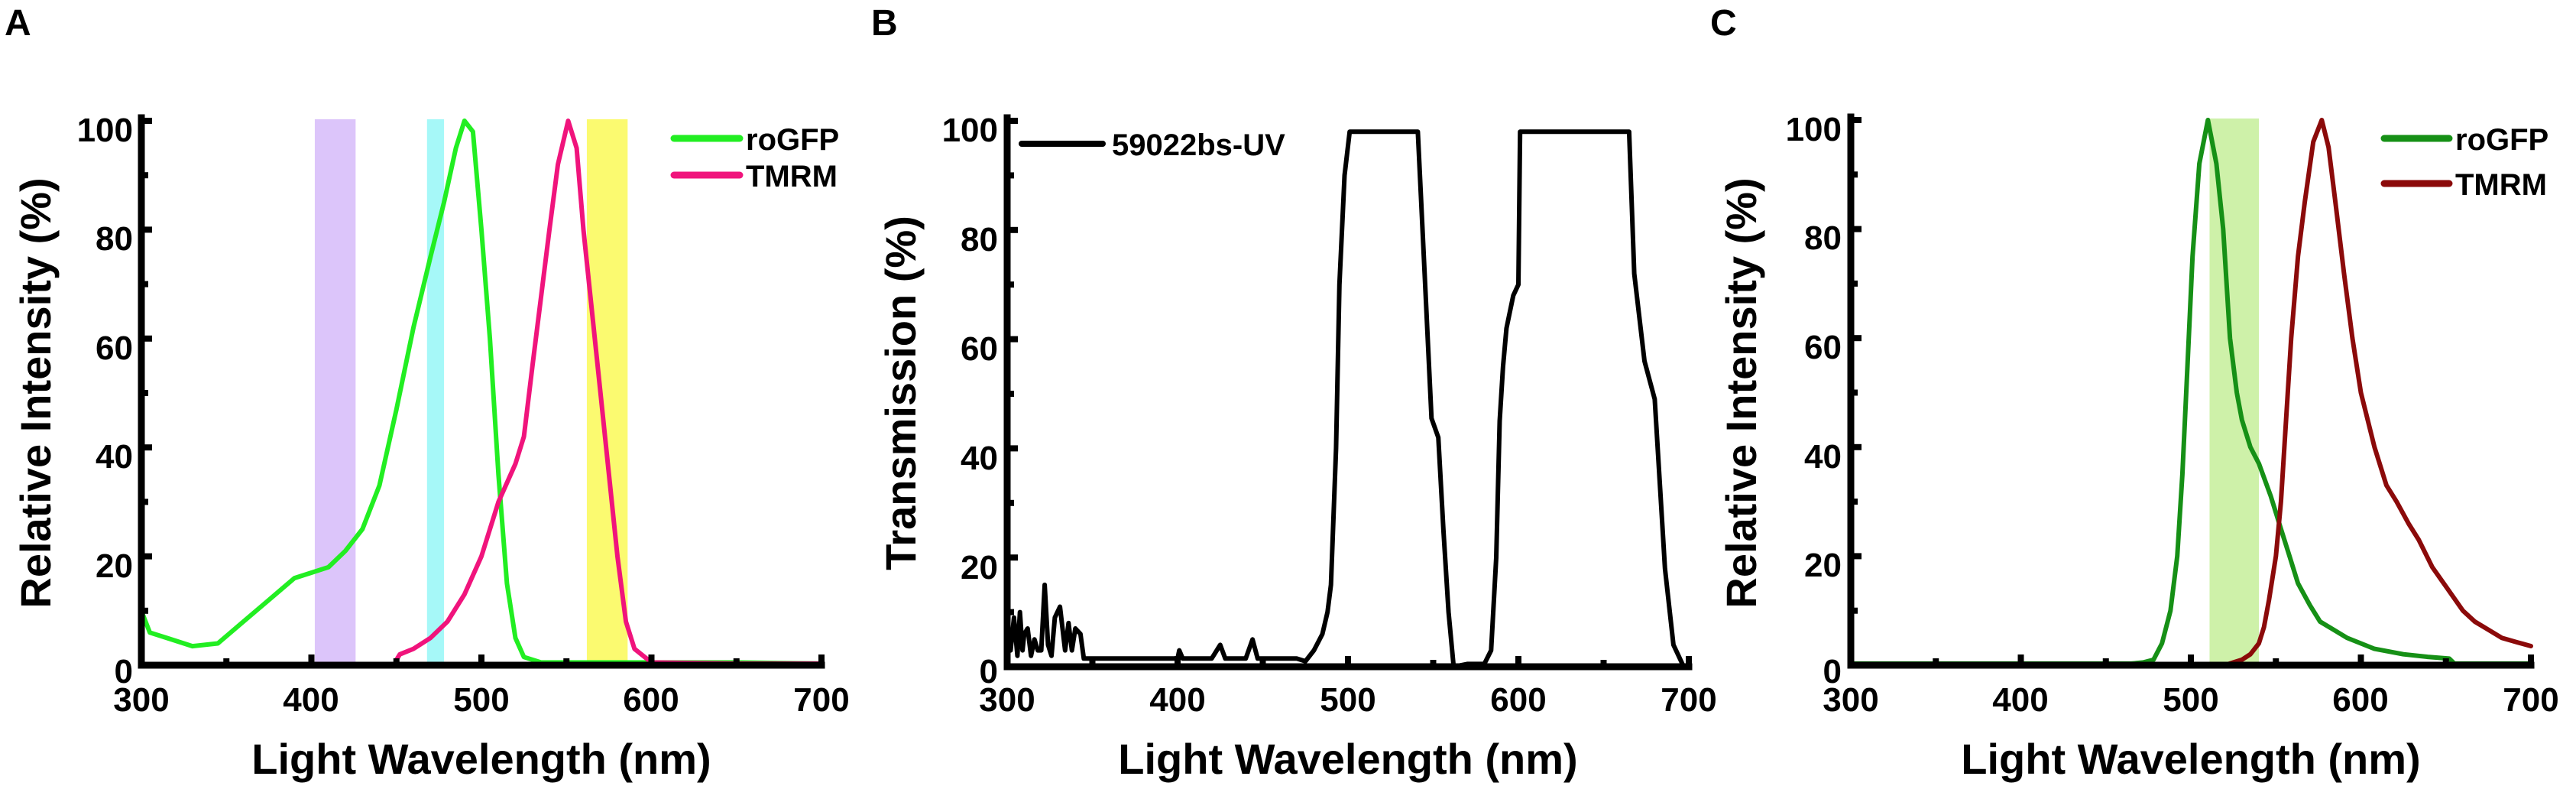  Describe the element at coordinates (471, 392) in the screenshot. I see `excitation-bands` at that location.